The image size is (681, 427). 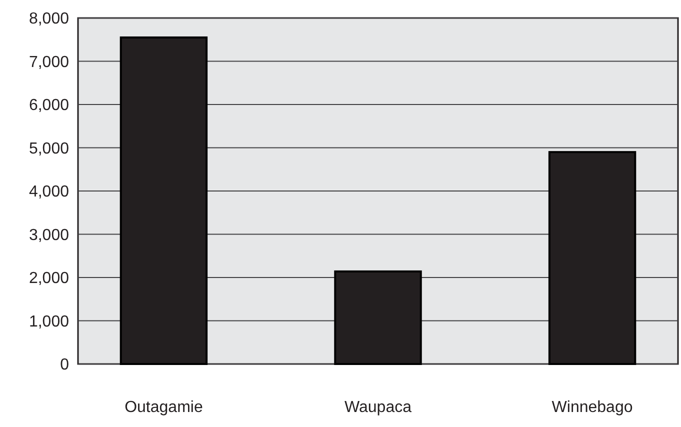 I want to click on y-tick-label: 2,000, so click(x=49, y=279).